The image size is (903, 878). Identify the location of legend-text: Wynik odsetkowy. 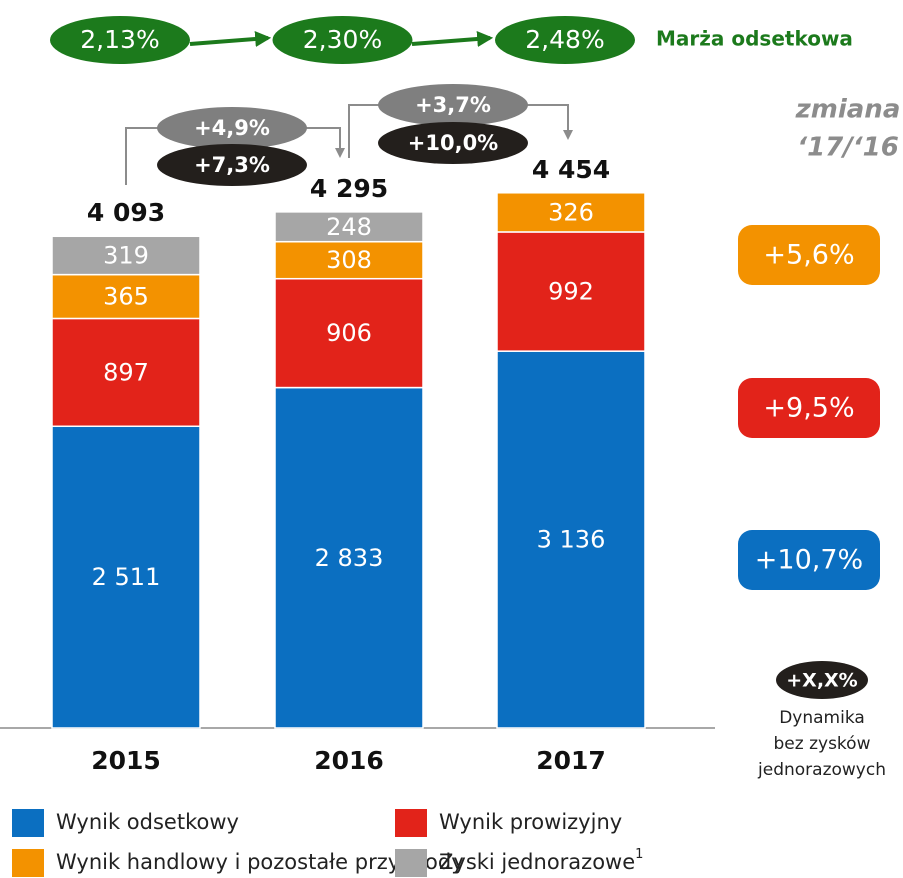
(147, 822).